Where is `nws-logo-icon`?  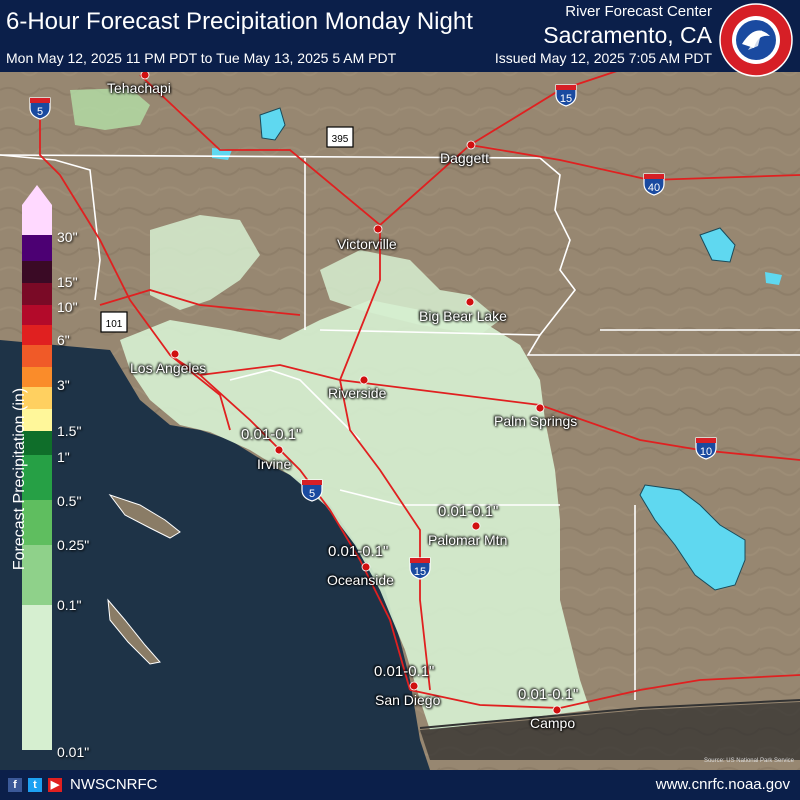 nws-logo-icon is located at coordinates (756, 40).